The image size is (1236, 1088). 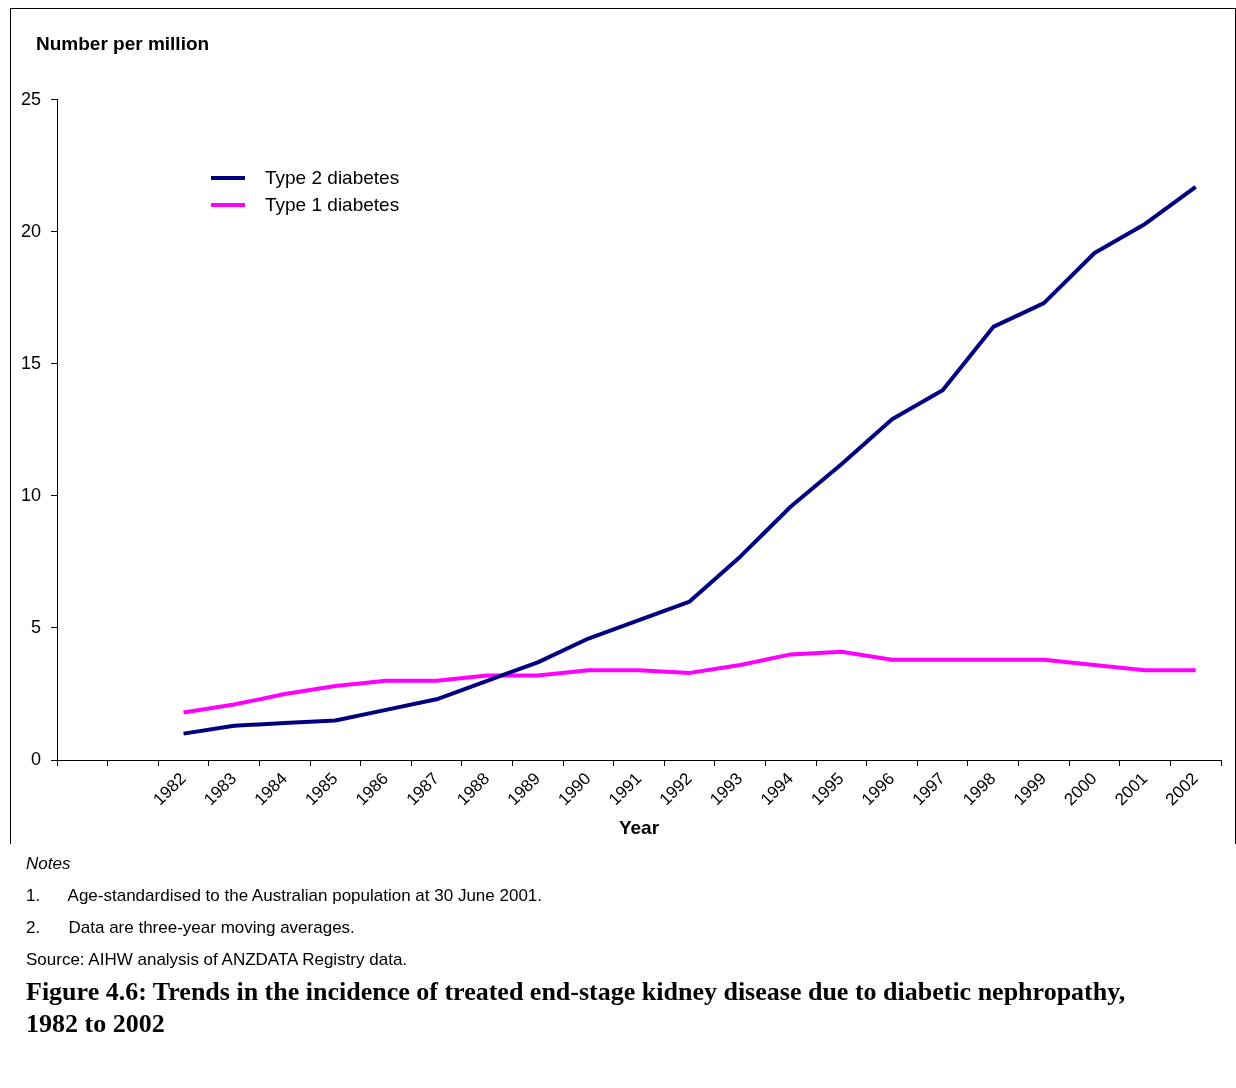 What do you see at coordinates (332, 177) in the screenshot?
I see `legend-label: Type 2 diabetes` at bounding box center [332, 177].